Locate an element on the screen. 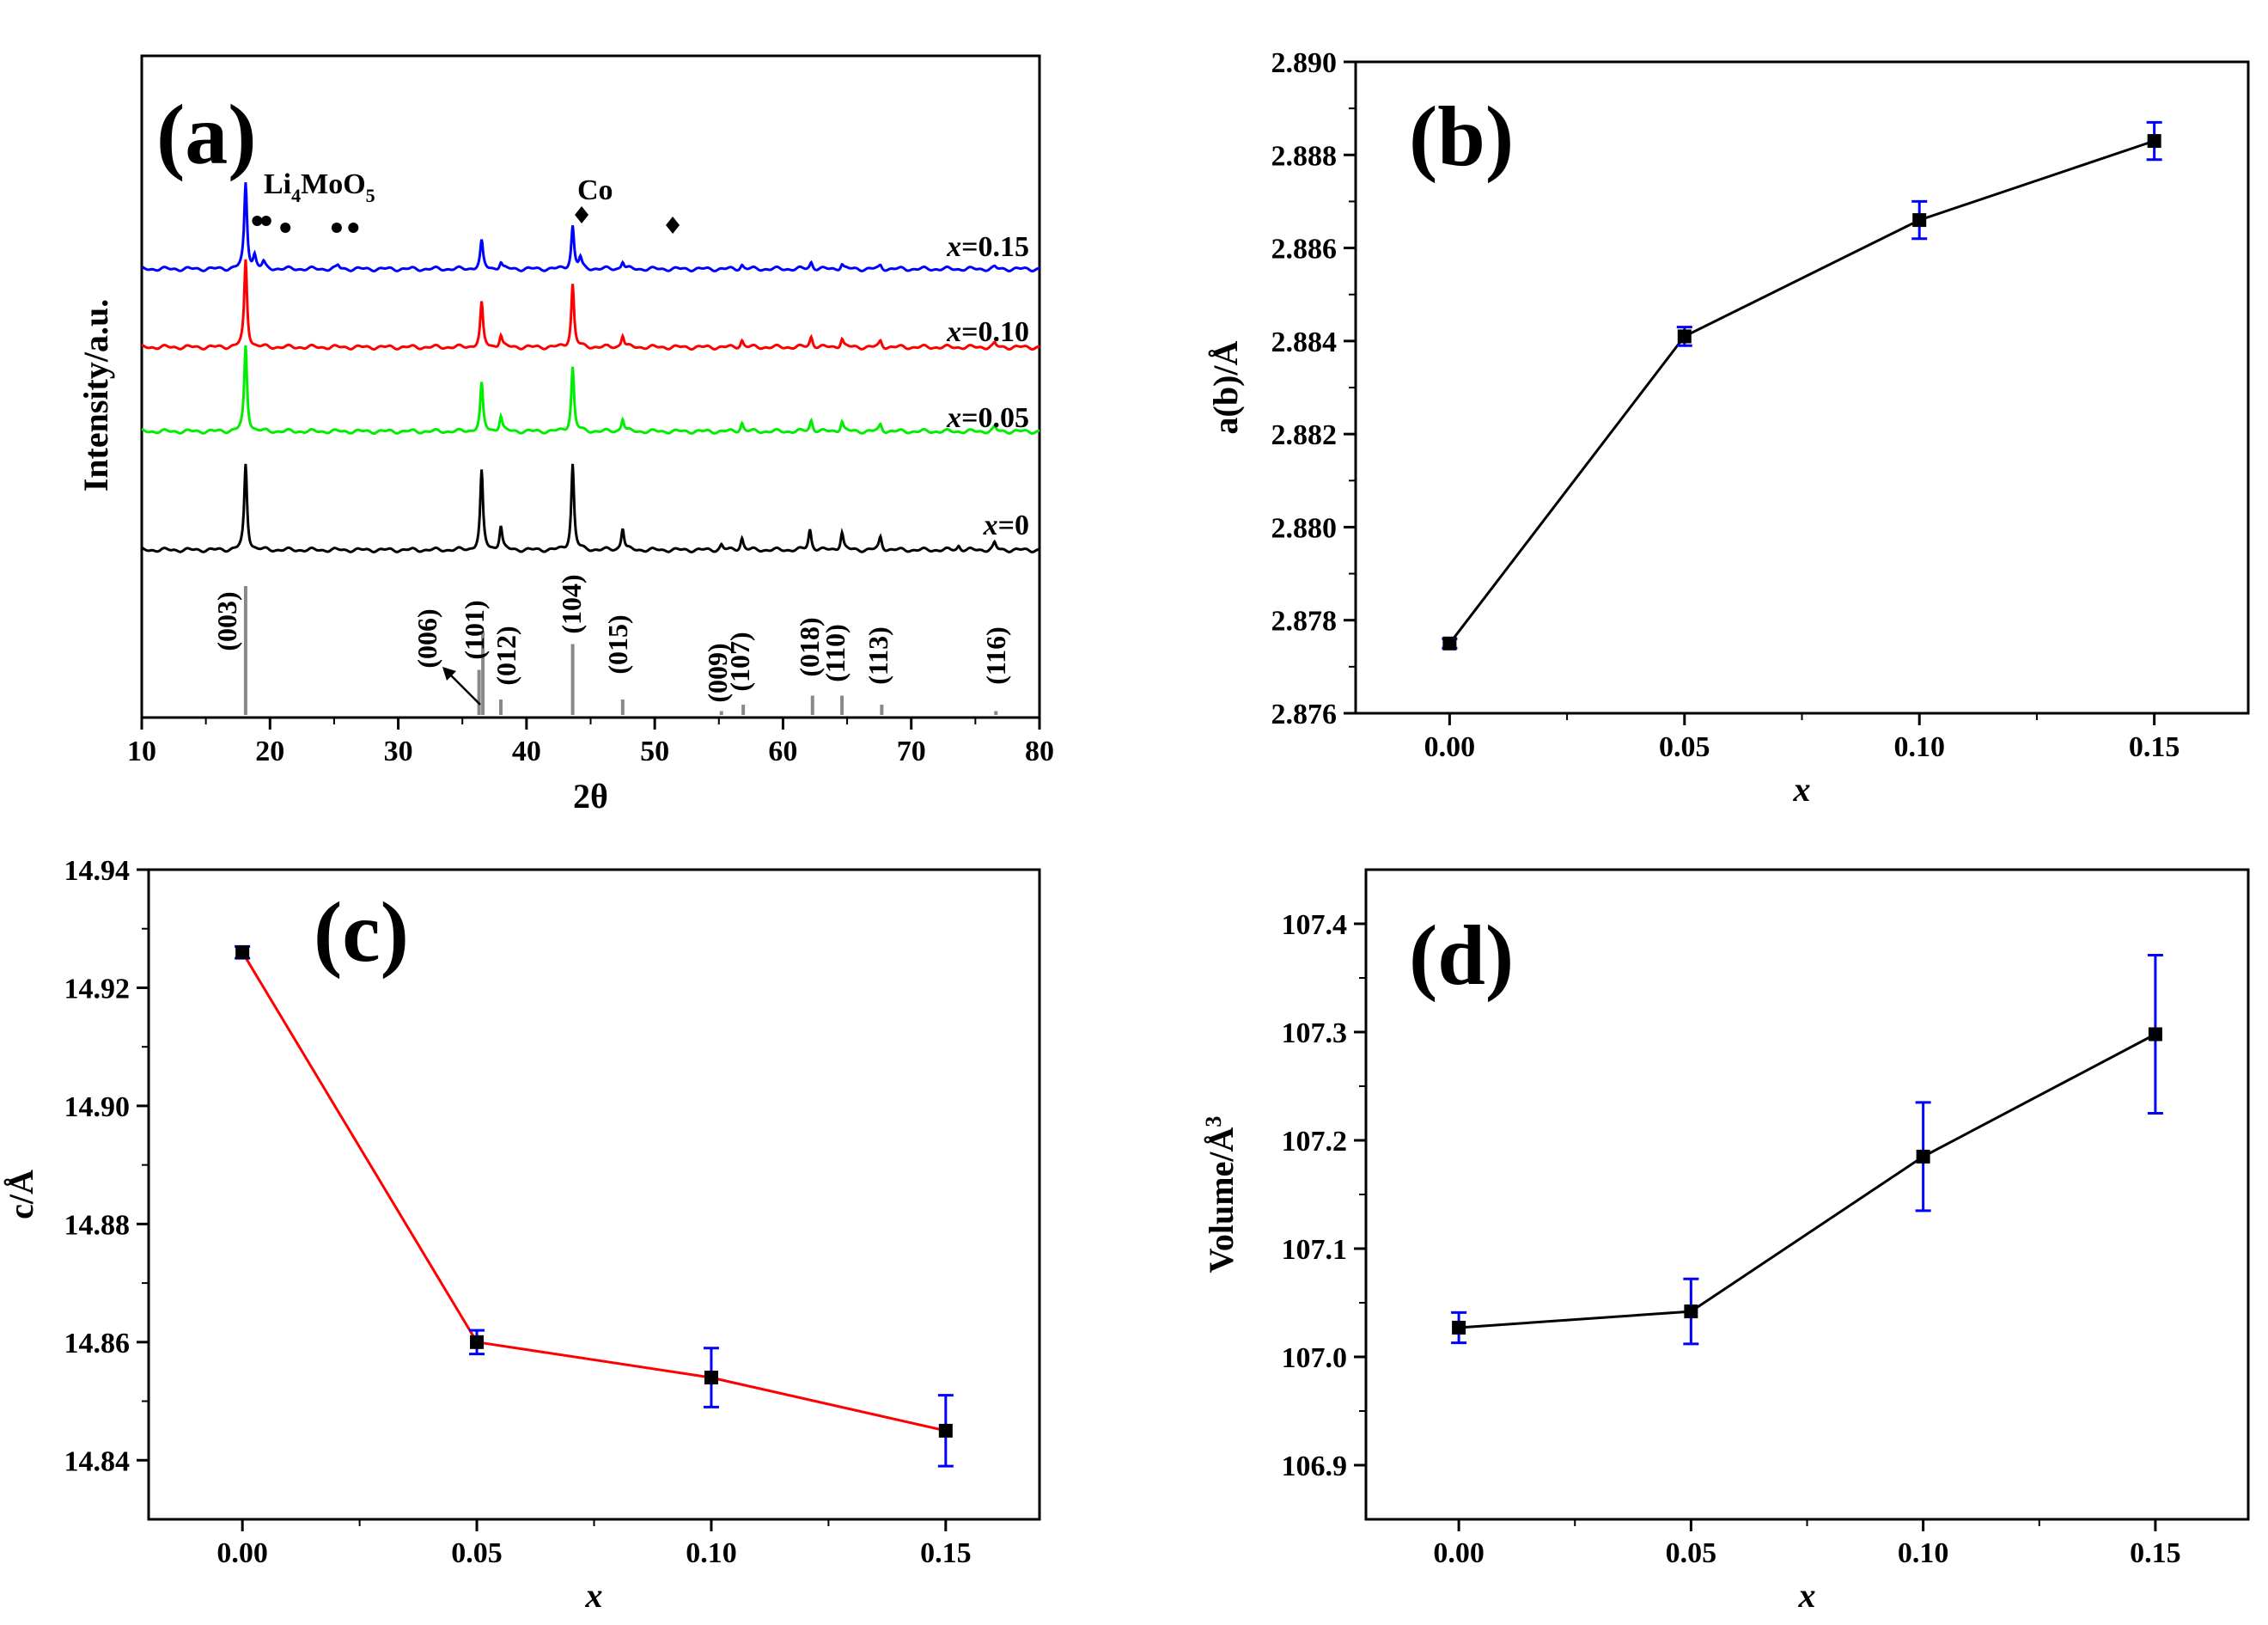 The image size is (2268, 1625). y-tick-label: 2.880 is located at coordinates (1304, 528).